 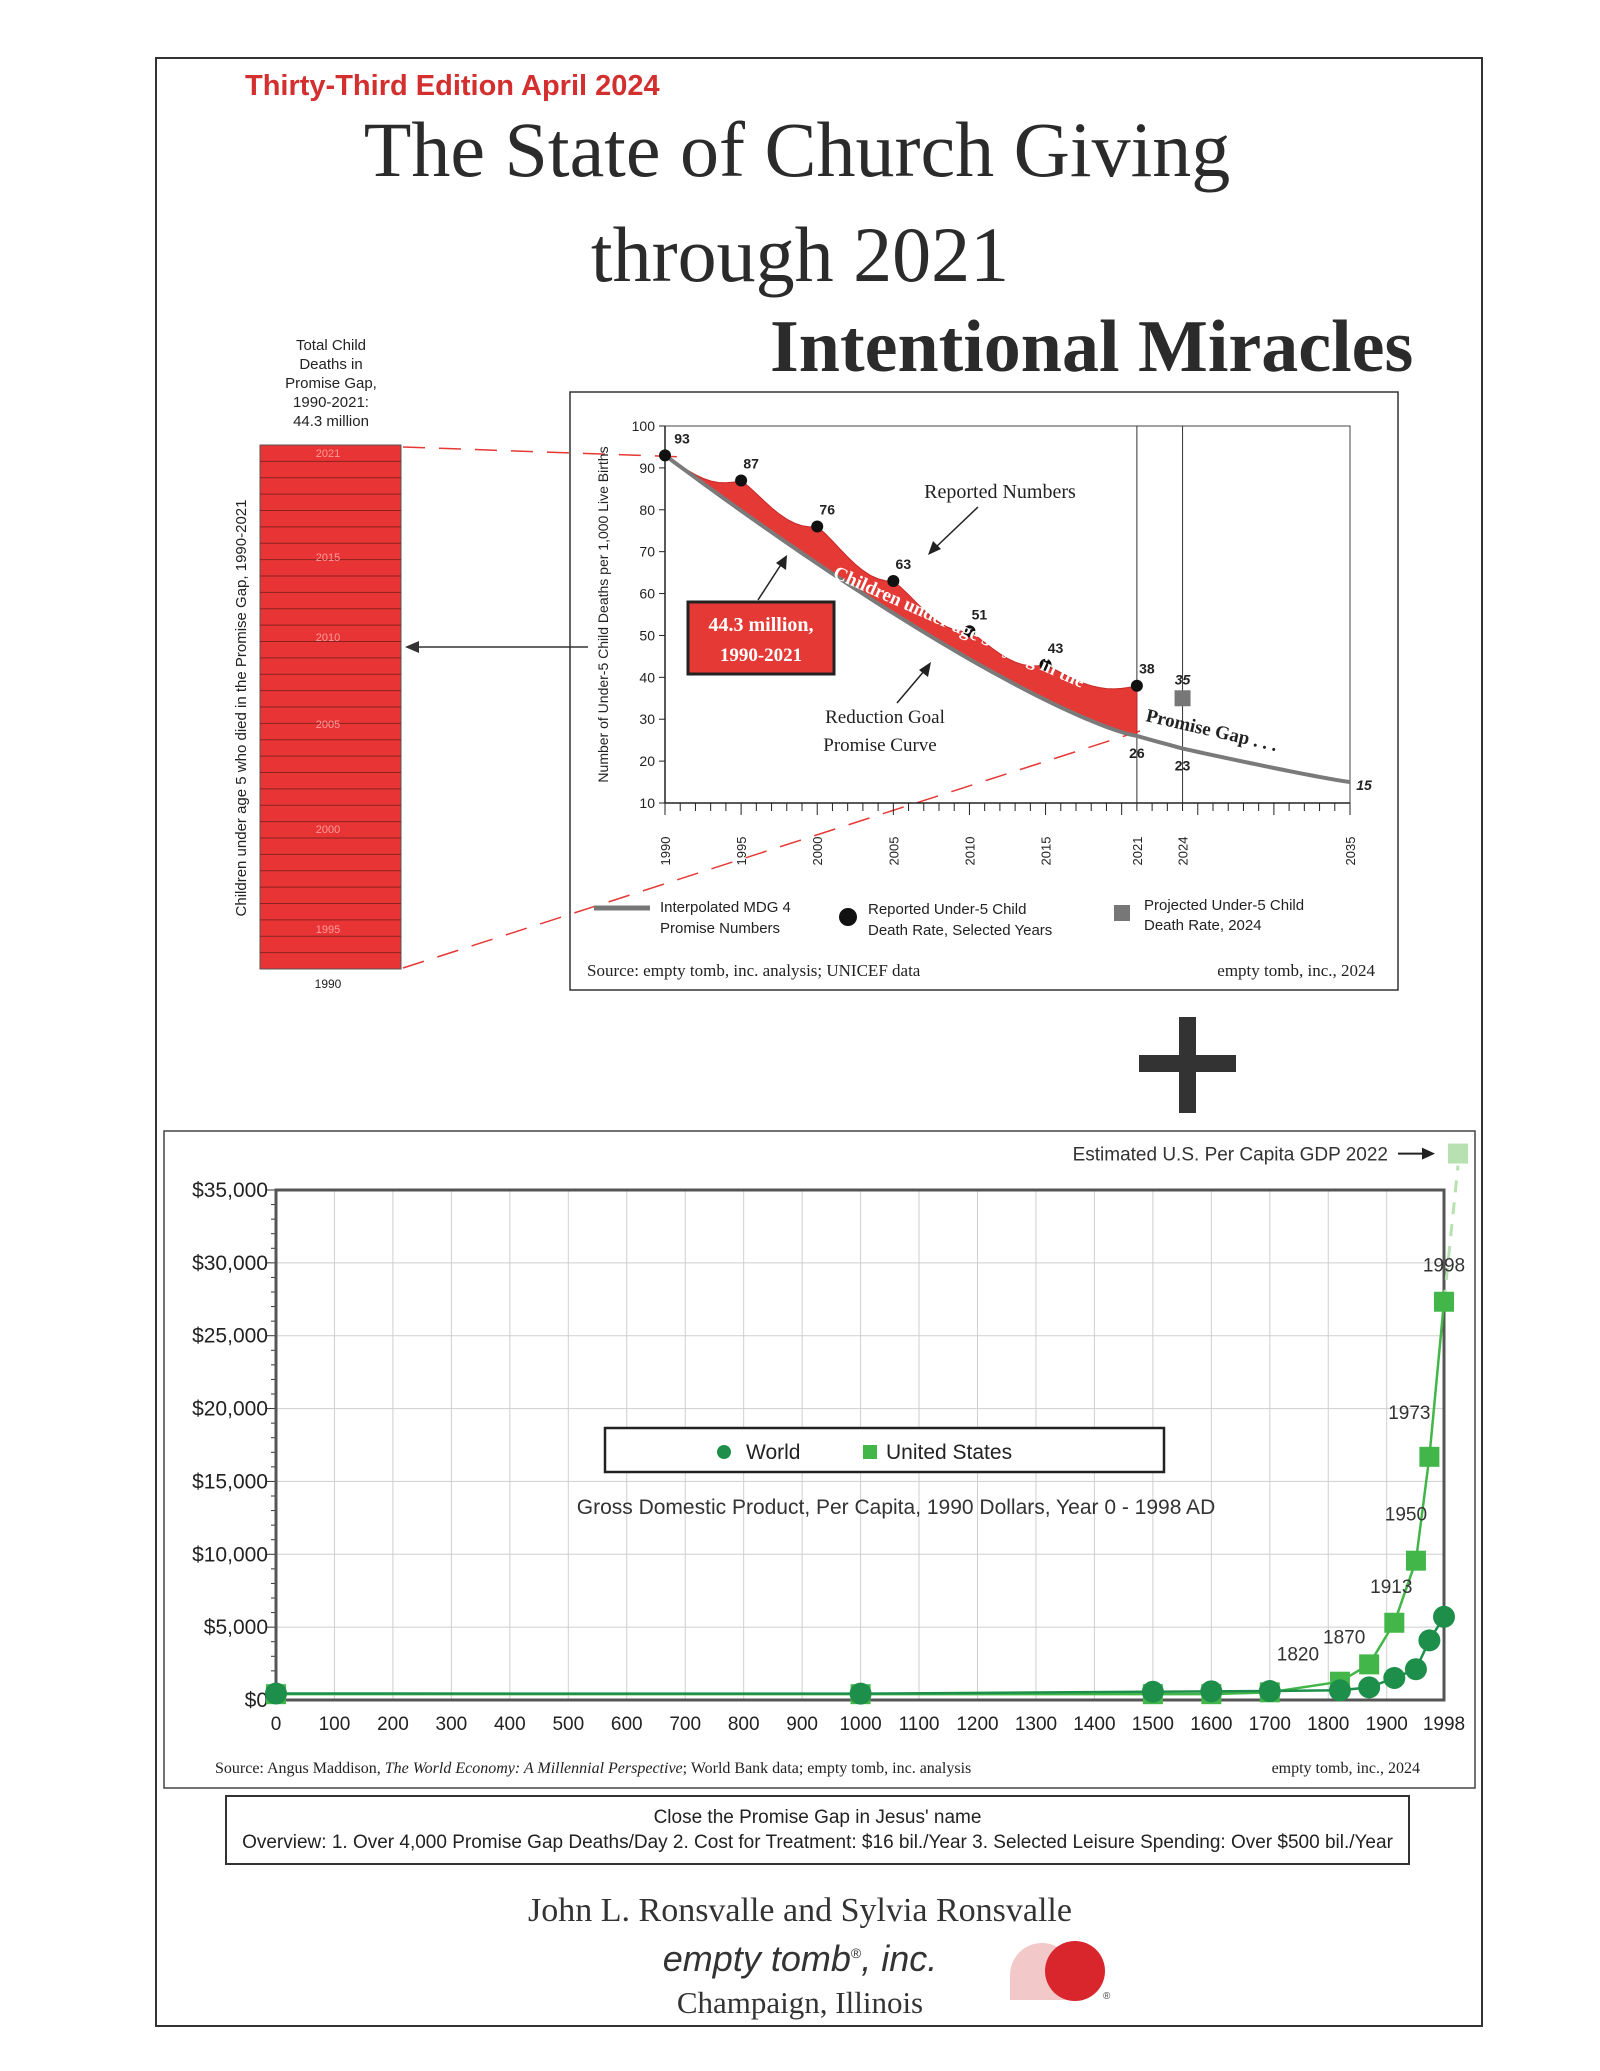 What do you see at coordinates (1187, 1065) in the screenshot?
I see `plus-icon` at bounding box center [1187, 1065].